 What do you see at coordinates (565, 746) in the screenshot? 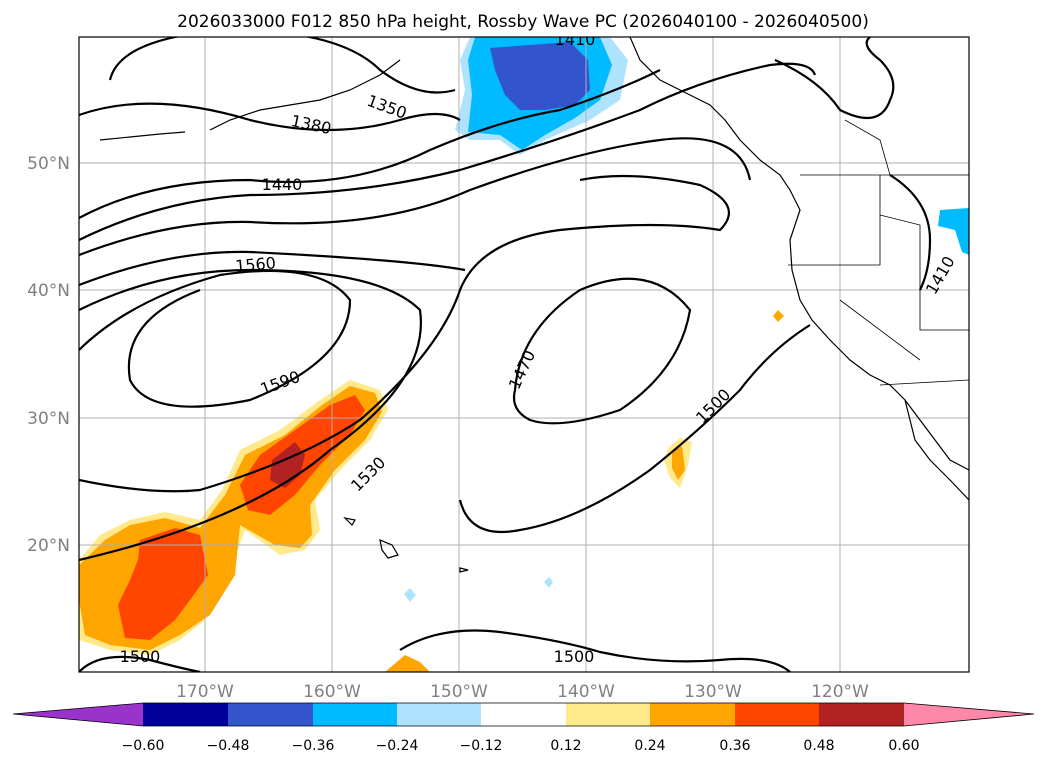
I see `colorbar-tick-label: 0.12` at bounding box center [565, 746].